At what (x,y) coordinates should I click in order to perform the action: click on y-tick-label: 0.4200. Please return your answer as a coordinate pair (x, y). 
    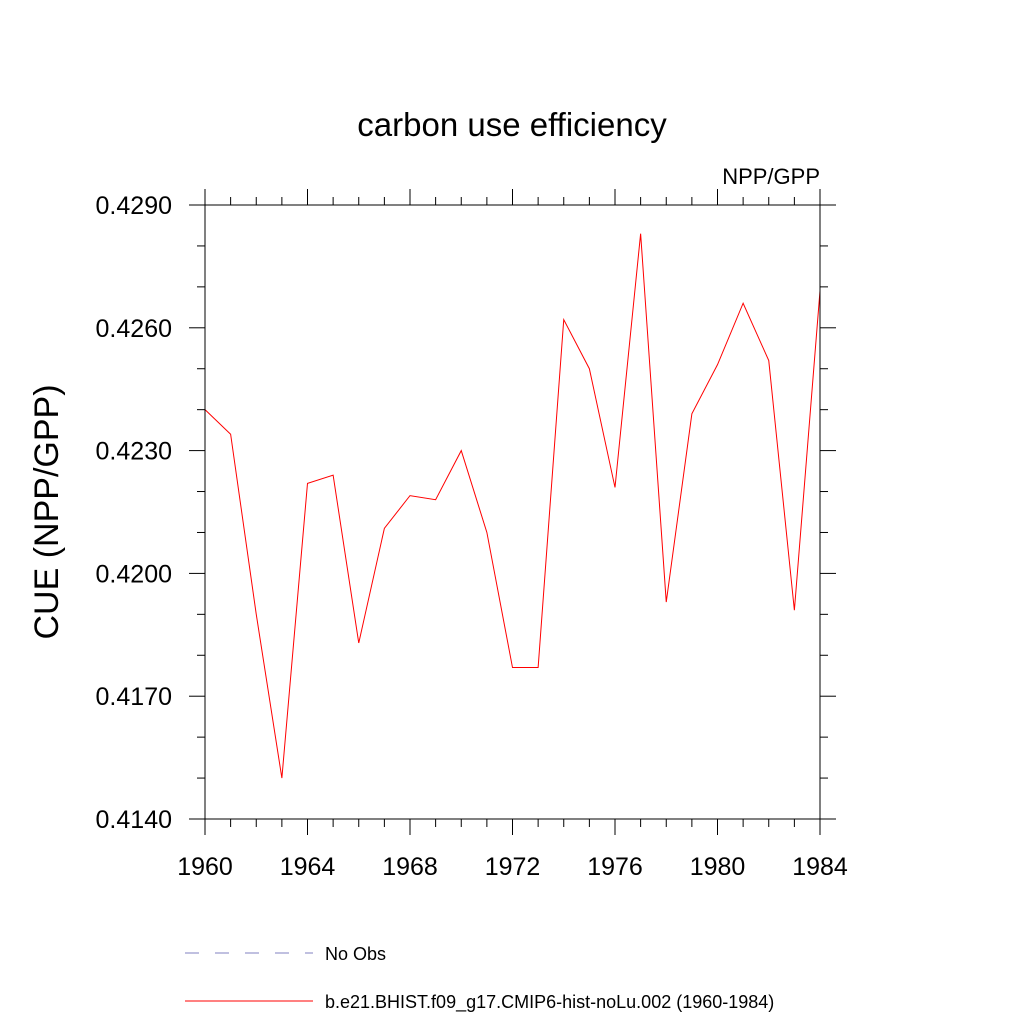
    Looking at the image, I should click on (134, 574).